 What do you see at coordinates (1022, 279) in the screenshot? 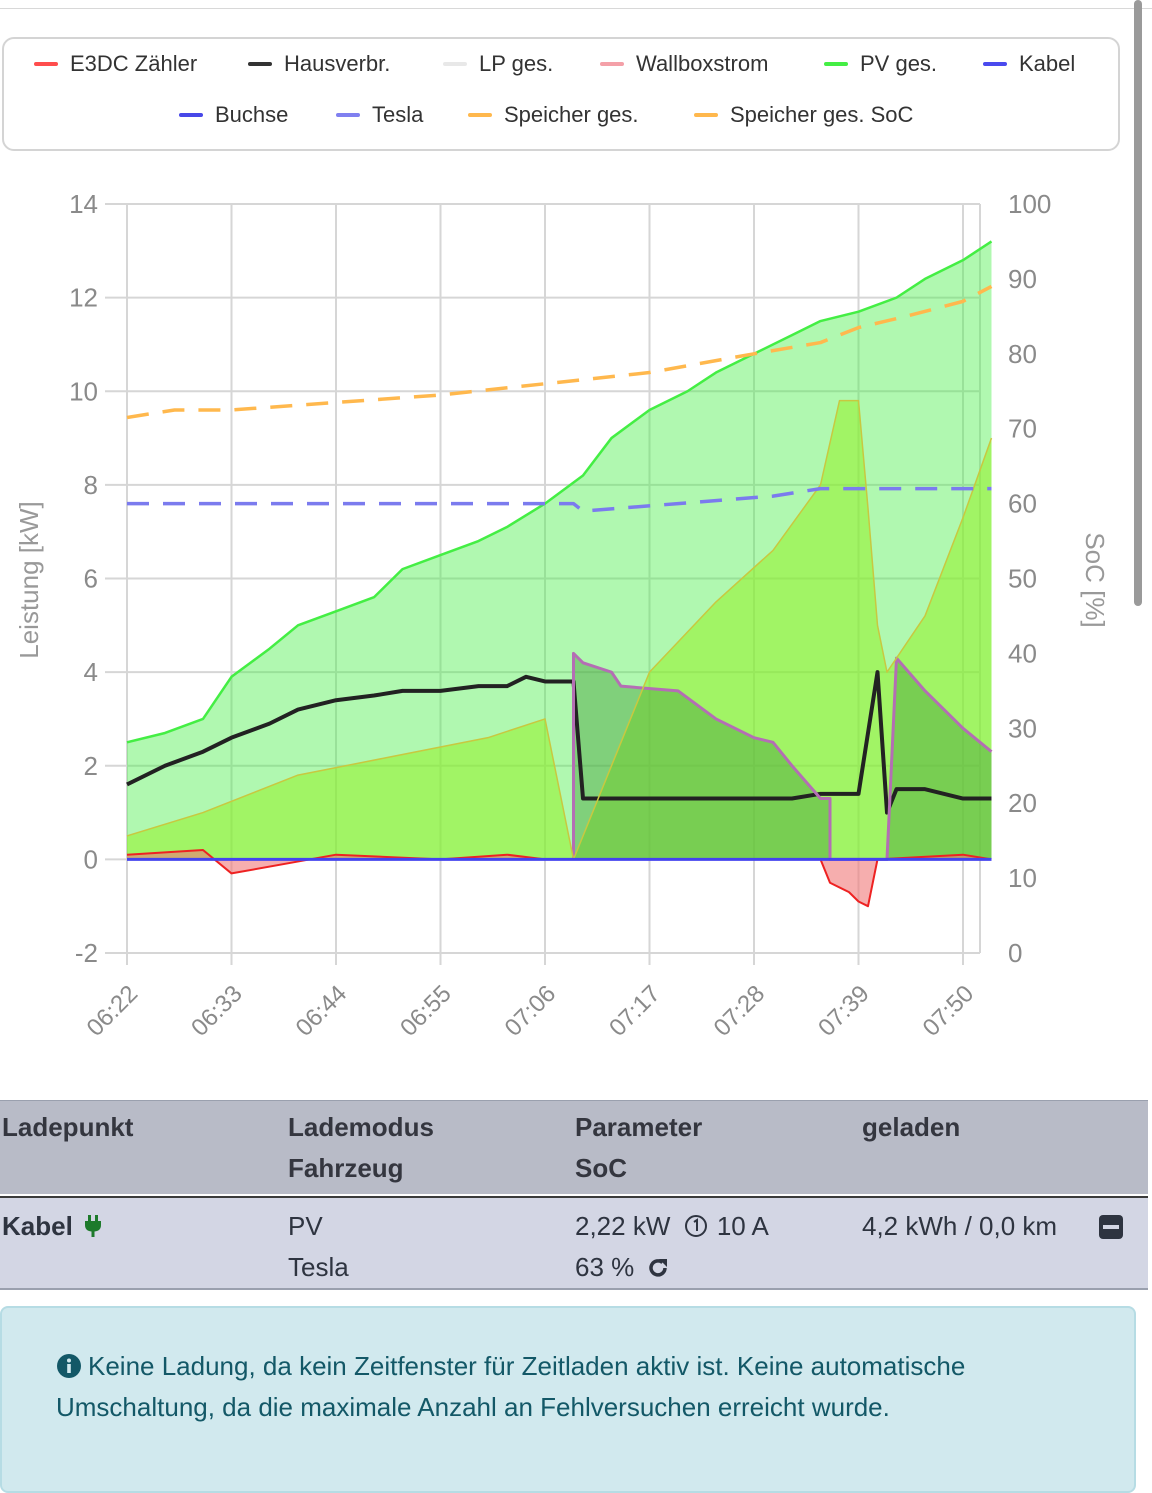
I see `y-tick-label-right: 90` at bounding box center [1022, 279].